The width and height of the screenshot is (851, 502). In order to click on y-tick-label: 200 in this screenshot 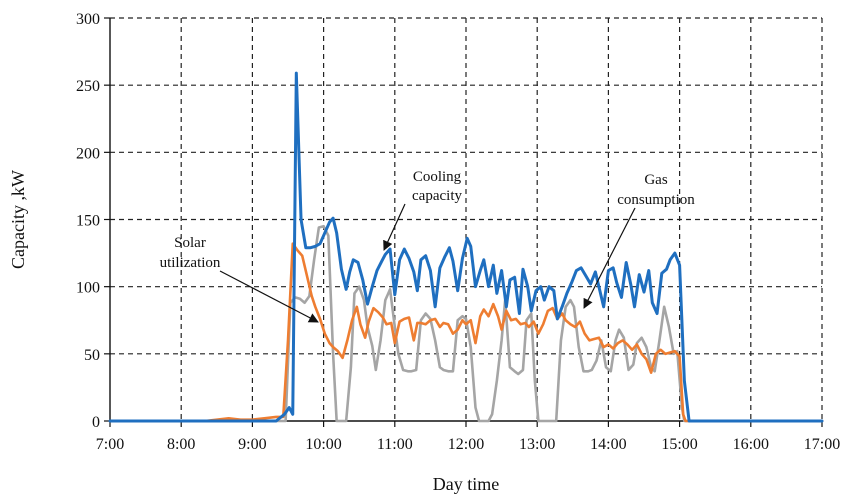, I will do `click(88, 153)`.